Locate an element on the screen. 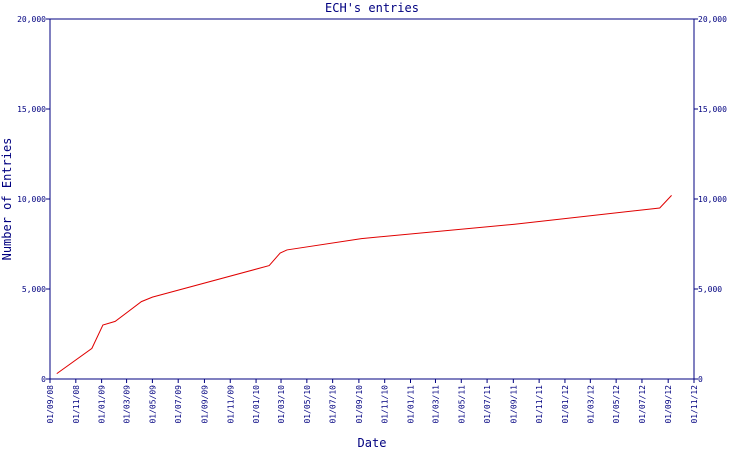  x-tick-label: 01/03/10 is located at coordinates (281, 404).